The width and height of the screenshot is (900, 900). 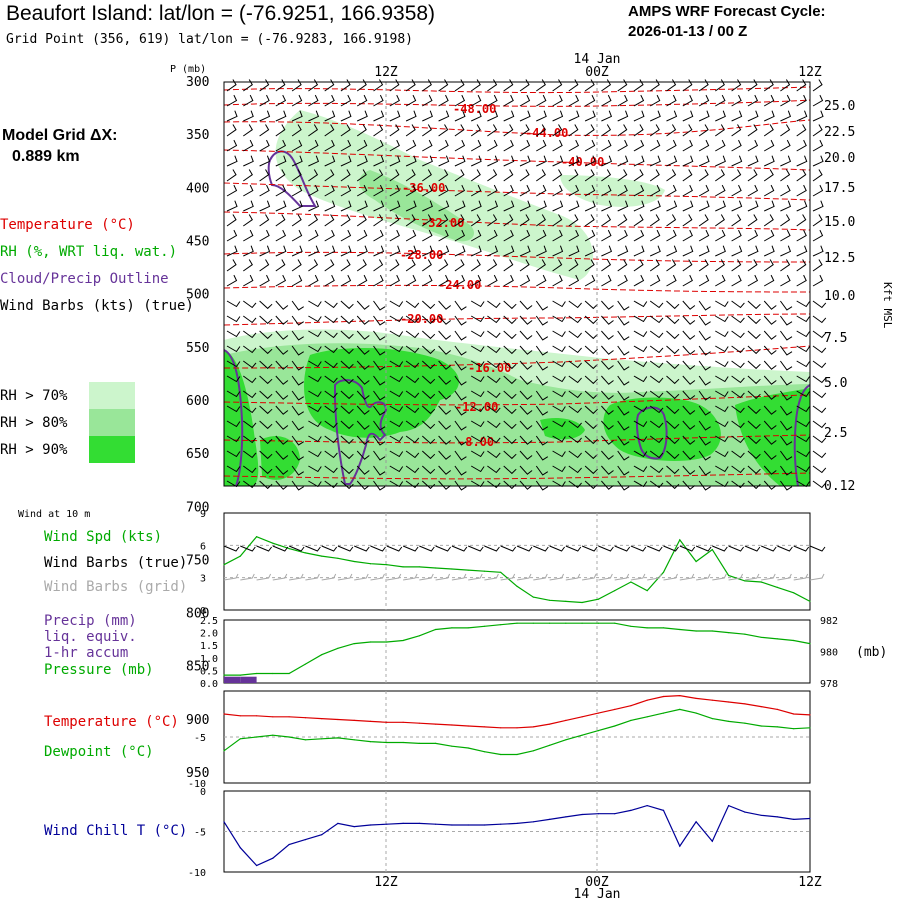 What do you see at coordinates (421, 319) in the screenshot?
I see `temp-label-m20: -20.00` at bounding box center [421, 319].